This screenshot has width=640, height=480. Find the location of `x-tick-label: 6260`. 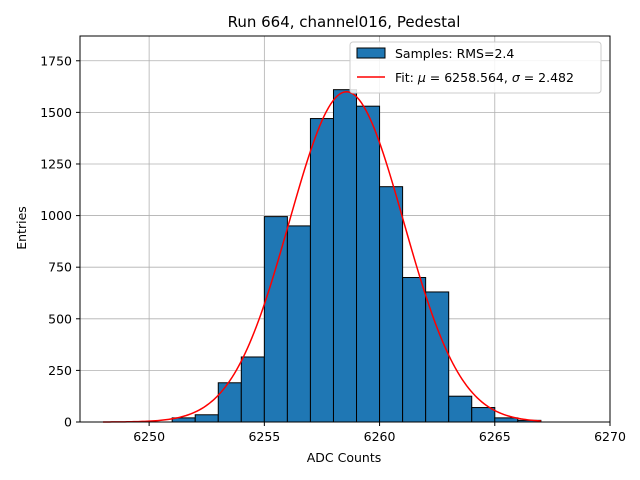

x-tick-label: 6260 is located at coordinates (380, 436).